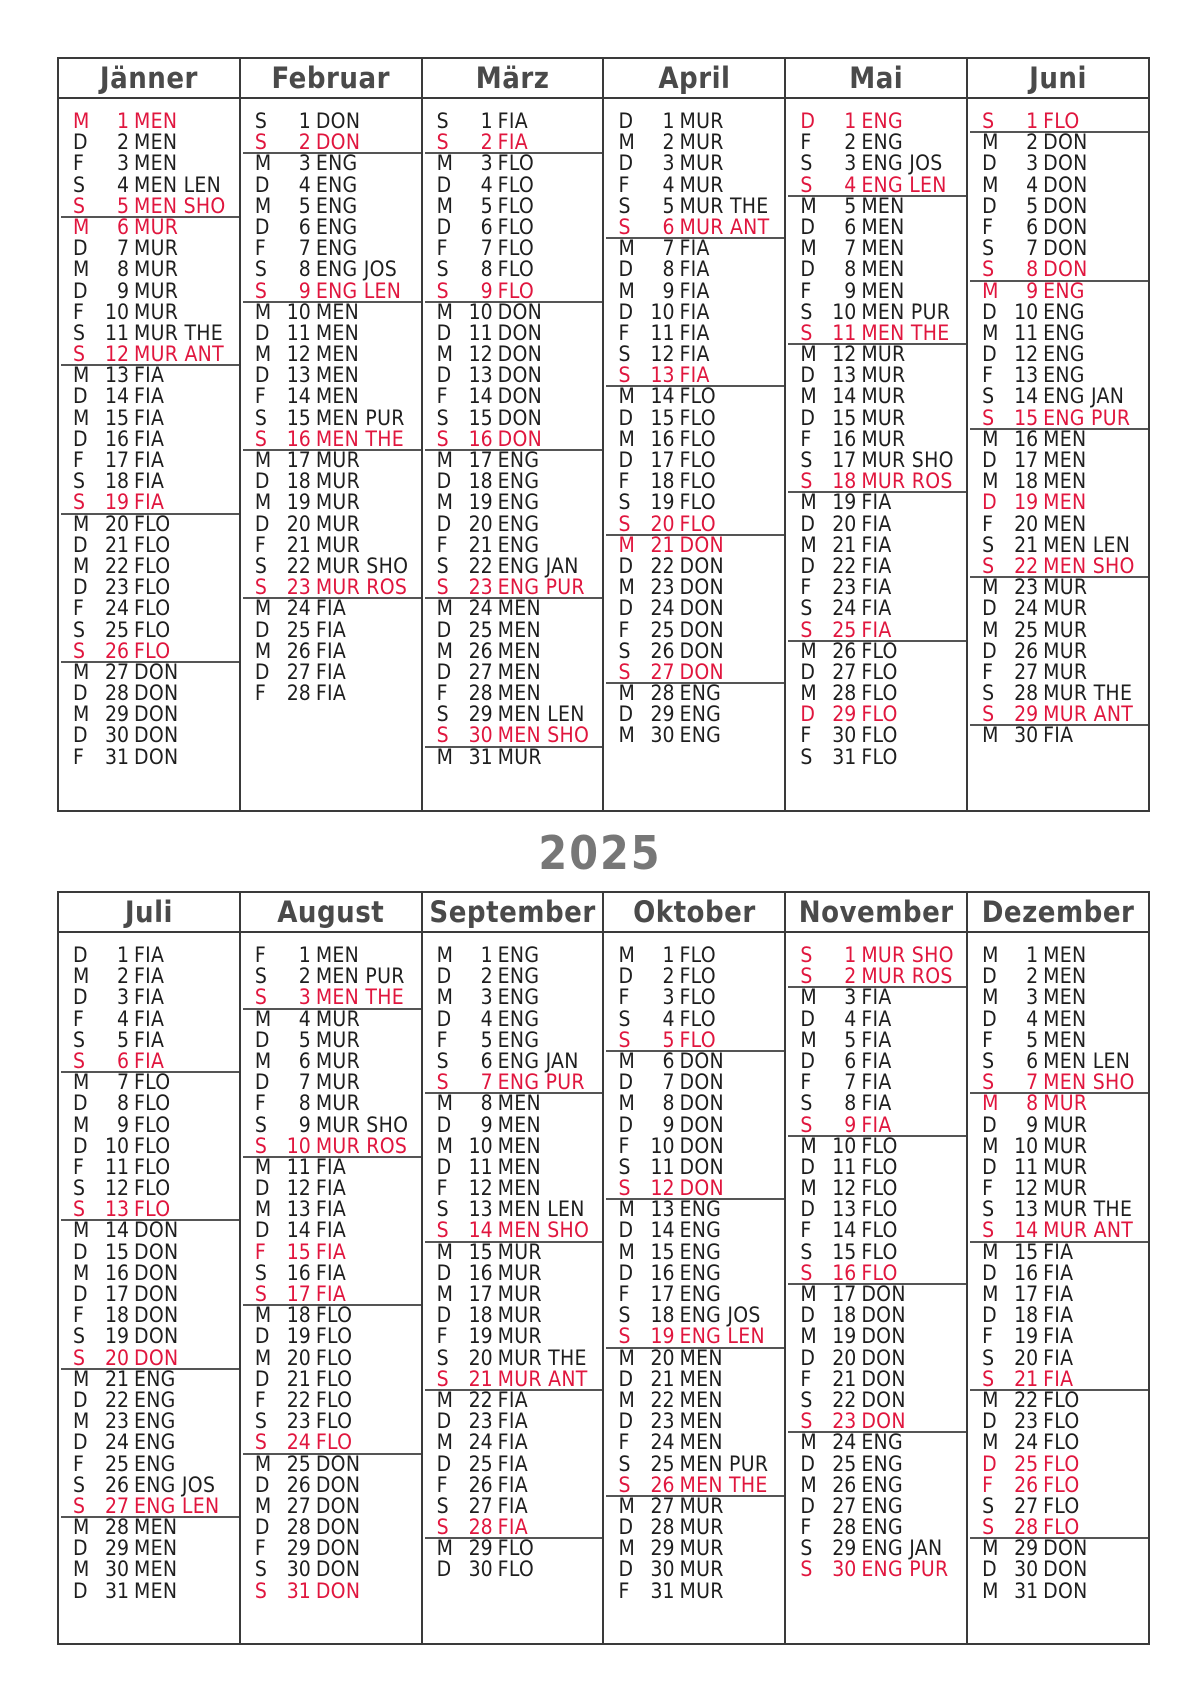 This screenshot has height=1691, width=1200. I want to click on day-number: 11, so click(1026, 1166).